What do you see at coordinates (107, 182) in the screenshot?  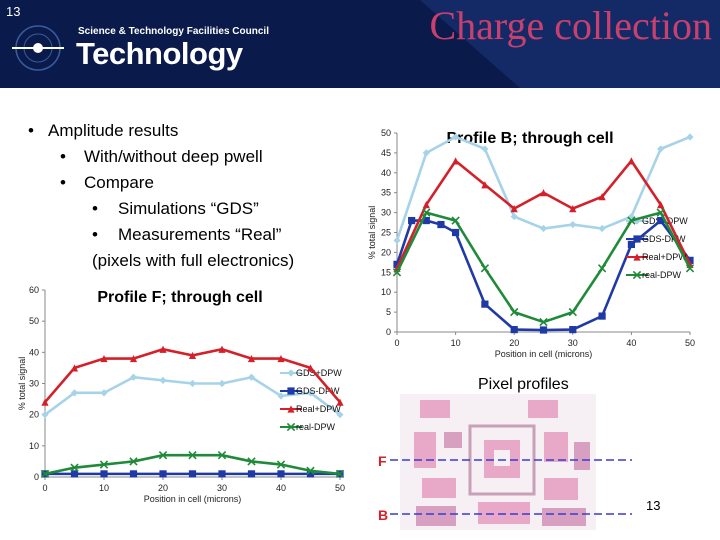 I see `bullet-sub2: • Compare` at bounding box center [107, 182].